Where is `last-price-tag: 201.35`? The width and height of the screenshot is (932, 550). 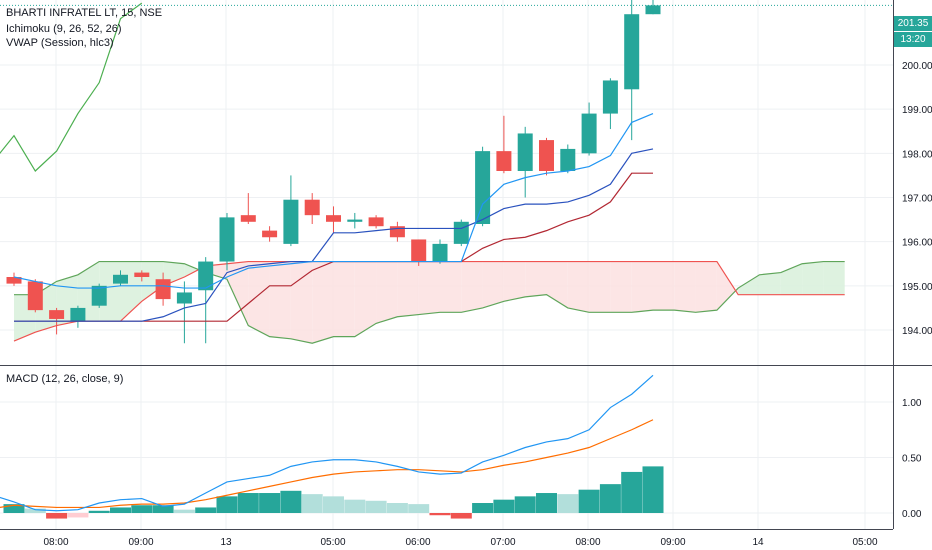
last-price-tag: 201.35 is located at coordinates (913, 23).